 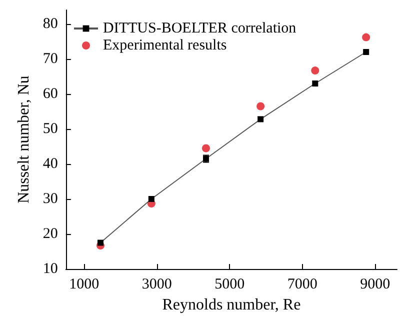 I want to click on y-axis-title: Nusselt number, Nu, so click(x=24, y=140).